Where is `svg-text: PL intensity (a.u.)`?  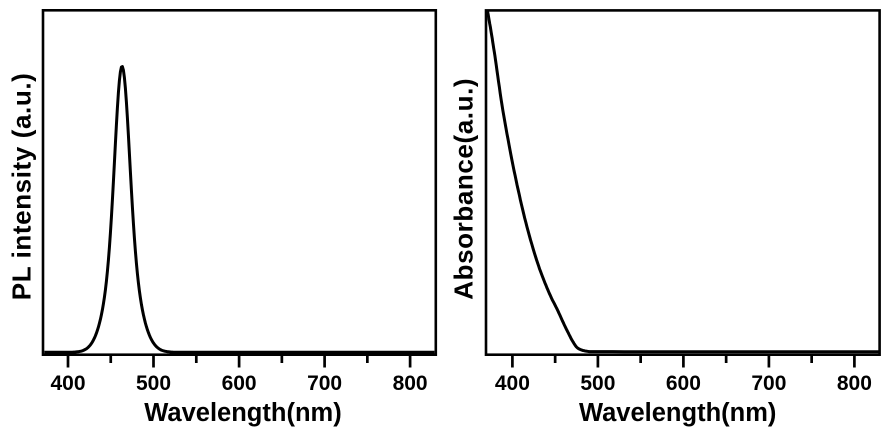
svg-text: PL intensity (a.u.) is located at coordinates (21, 187).